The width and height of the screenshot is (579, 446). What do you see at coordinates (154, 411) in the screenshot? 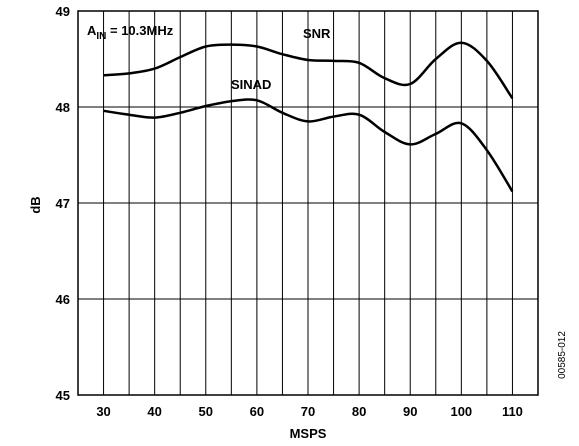
I see `x-tick-label: 40` at bounding box center [154, 411].